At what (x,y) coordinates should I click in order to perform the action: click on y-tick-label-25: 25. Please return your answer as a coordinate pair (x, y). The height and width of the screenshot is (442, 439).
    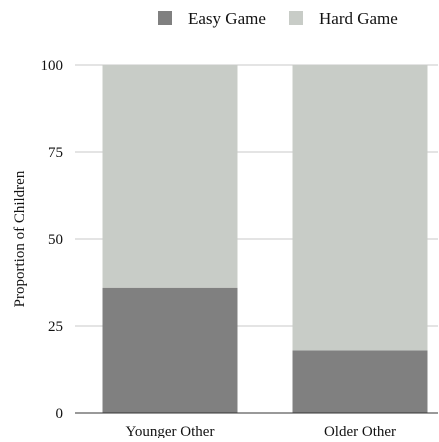
    Looking at the image, I should click on (55, 327).